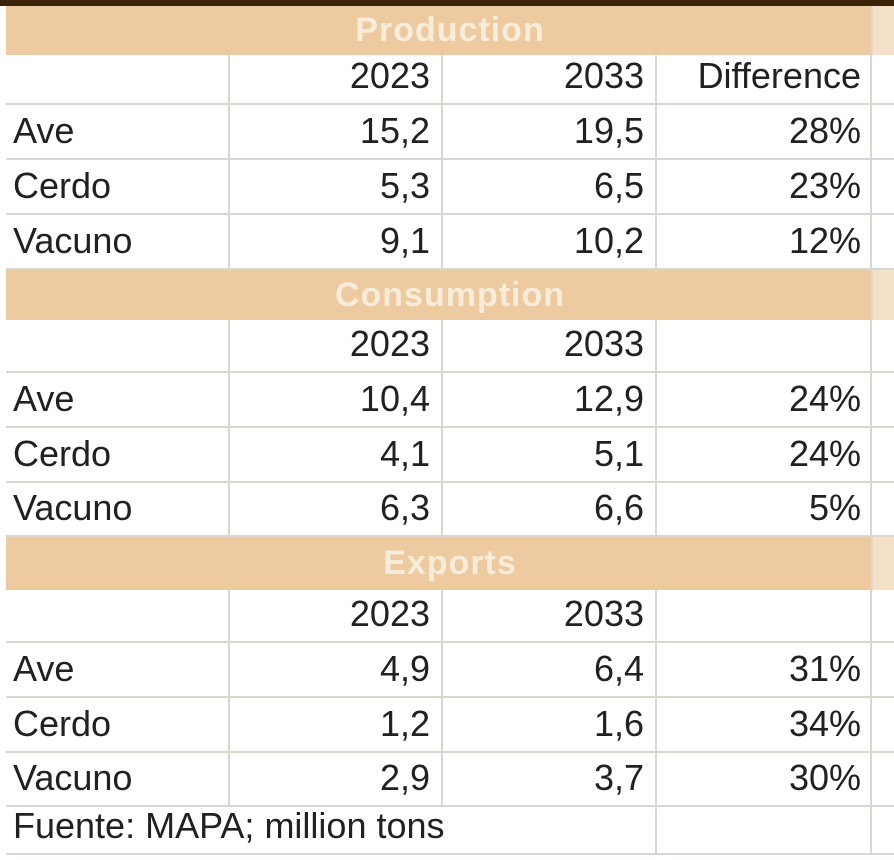  I want to click on value-2023: 2,9, so click(336, 780).